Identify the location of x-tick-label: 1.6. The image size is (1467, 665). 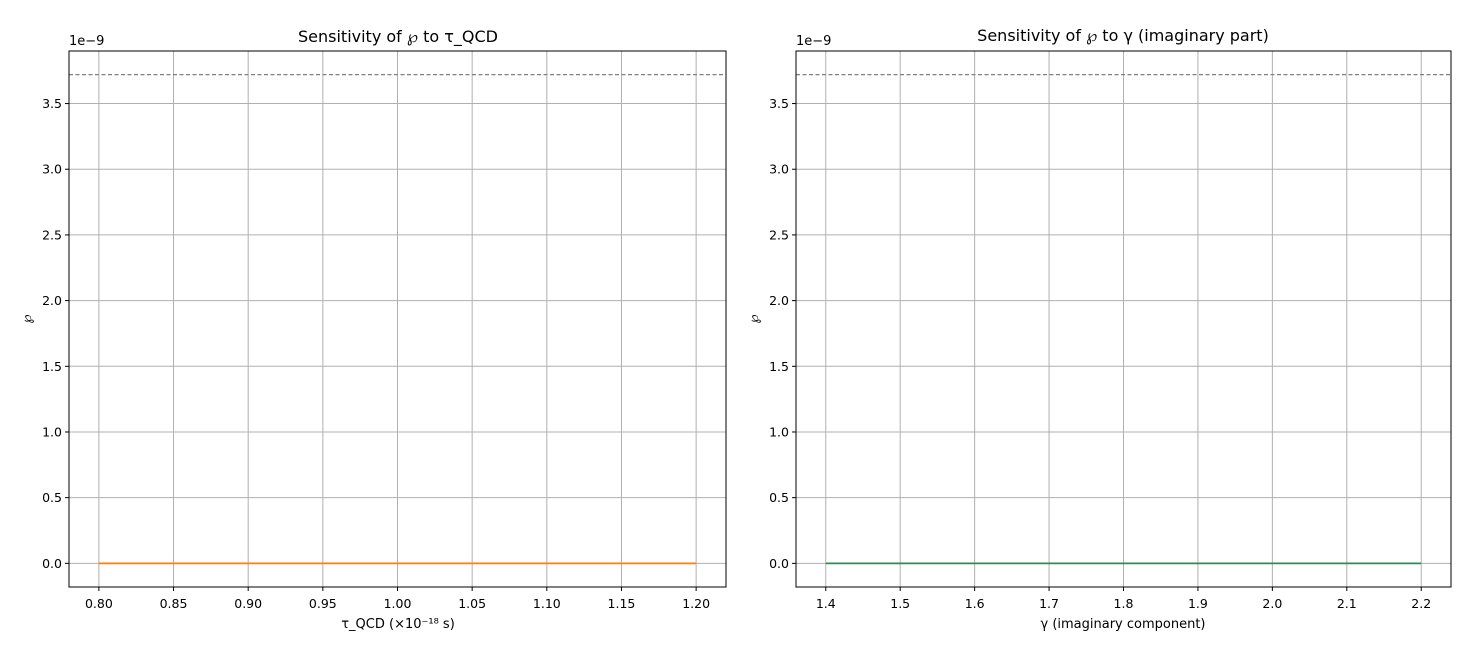
(975, 603).